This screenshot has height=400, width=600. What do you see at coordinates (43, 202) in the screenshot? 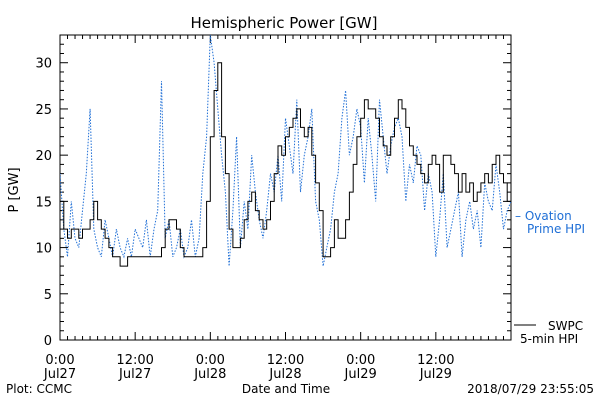
I see `y-tick-label: 15` at bounding box center [43, 202].